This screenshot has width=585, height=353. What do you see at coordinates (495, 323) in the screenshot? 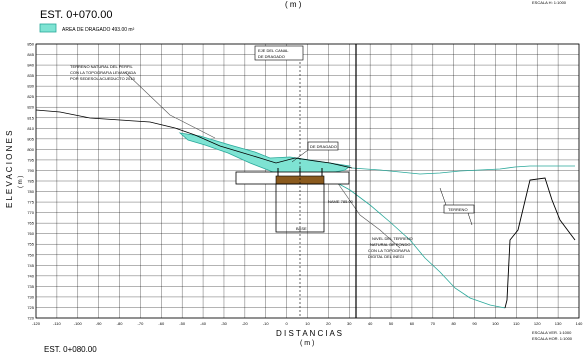
I see `x-tick-label: 100` at bounding box center [495, 323].